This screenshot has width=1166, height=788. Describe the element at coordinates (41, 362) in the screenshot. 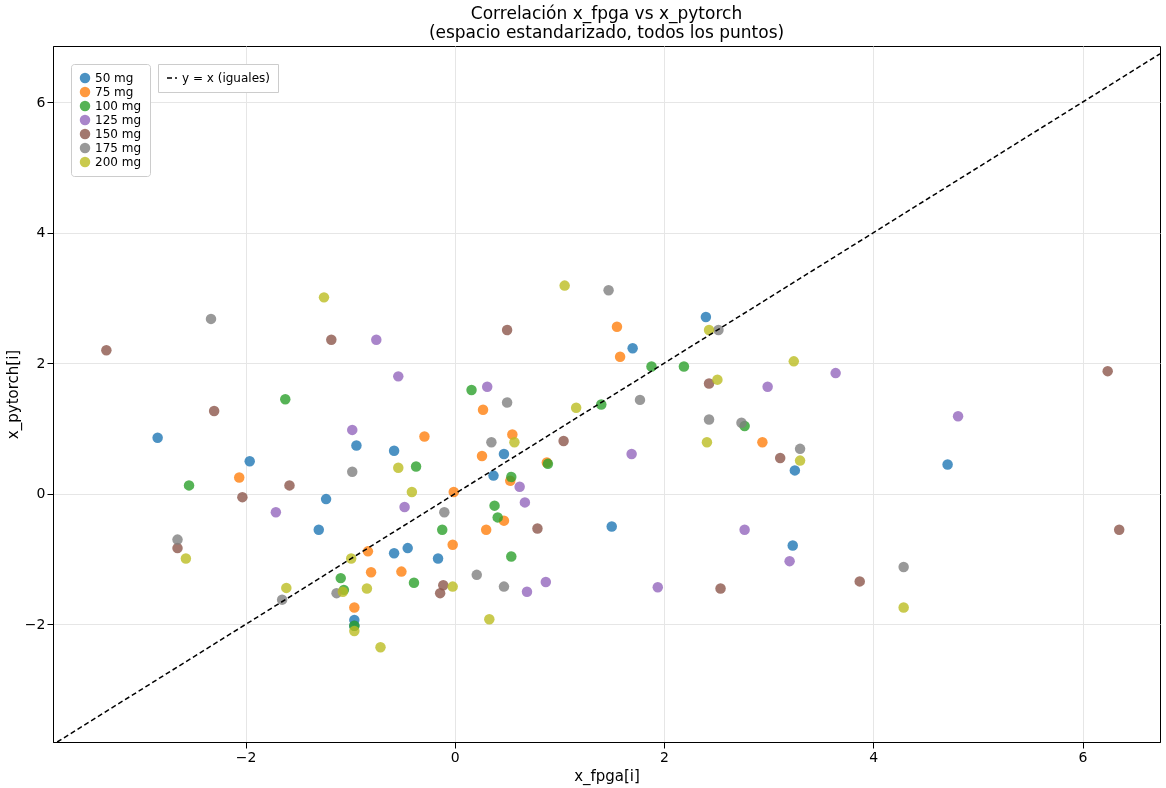

I see `y-tick-label: 2` at that location.